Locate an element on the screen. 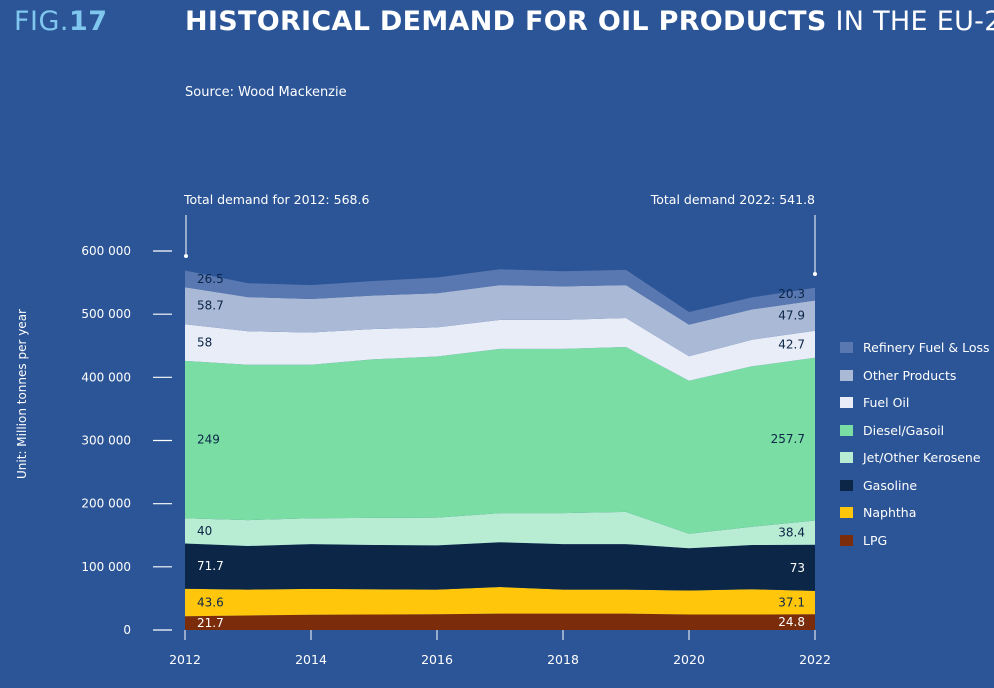  chart-title-light: IN THE EU-27 is located at coordinates (914, 21).